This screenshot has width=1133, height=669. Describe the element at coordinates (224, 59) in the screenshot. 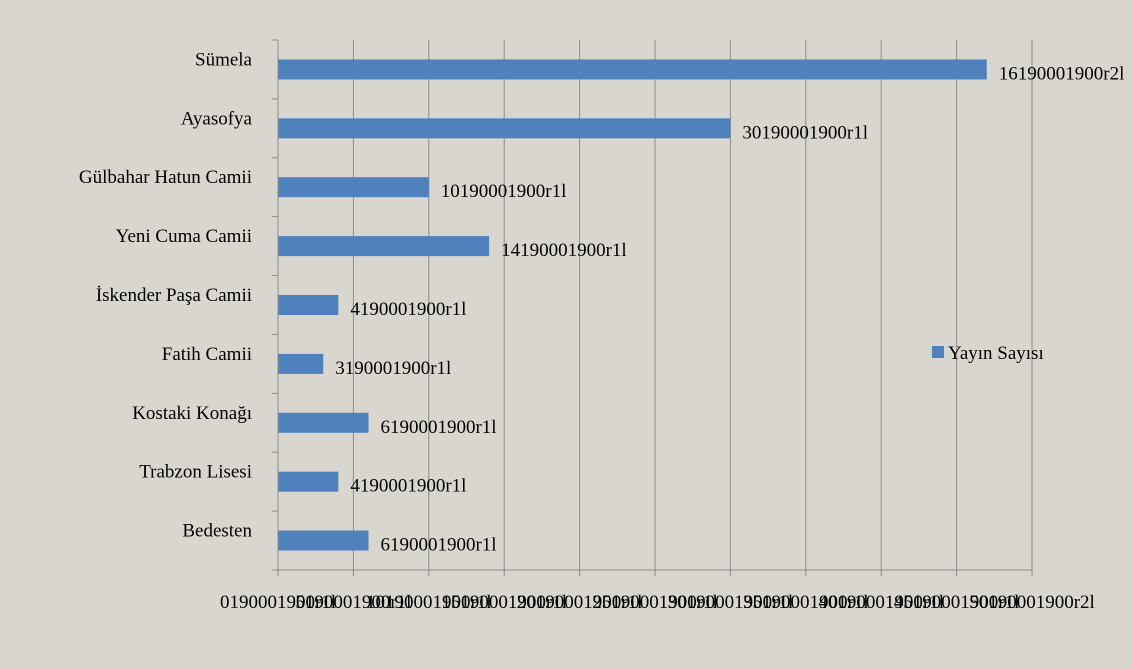

I see `category-label-0: Sümela` at that location.